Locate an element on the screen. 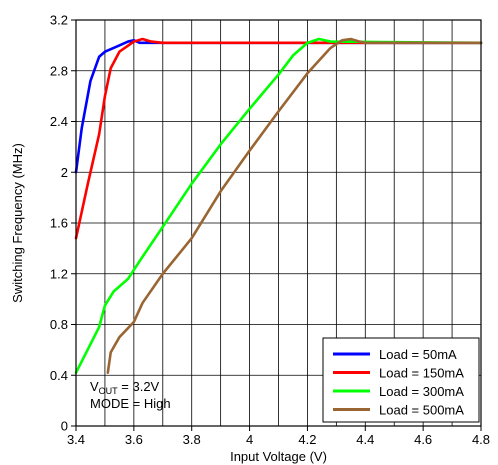 The height and width of the screenshot is (465, 498). legend-label-2: Load = 150mA is located at coordinates (421, 373).